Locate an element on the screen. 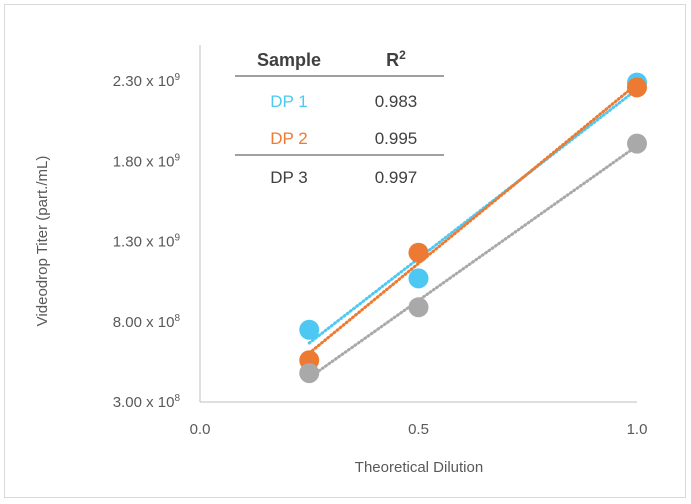 The width and height of the screenshot is (691, 504). table-sample-cell: DP 2 is located at coordinates (289, 138).